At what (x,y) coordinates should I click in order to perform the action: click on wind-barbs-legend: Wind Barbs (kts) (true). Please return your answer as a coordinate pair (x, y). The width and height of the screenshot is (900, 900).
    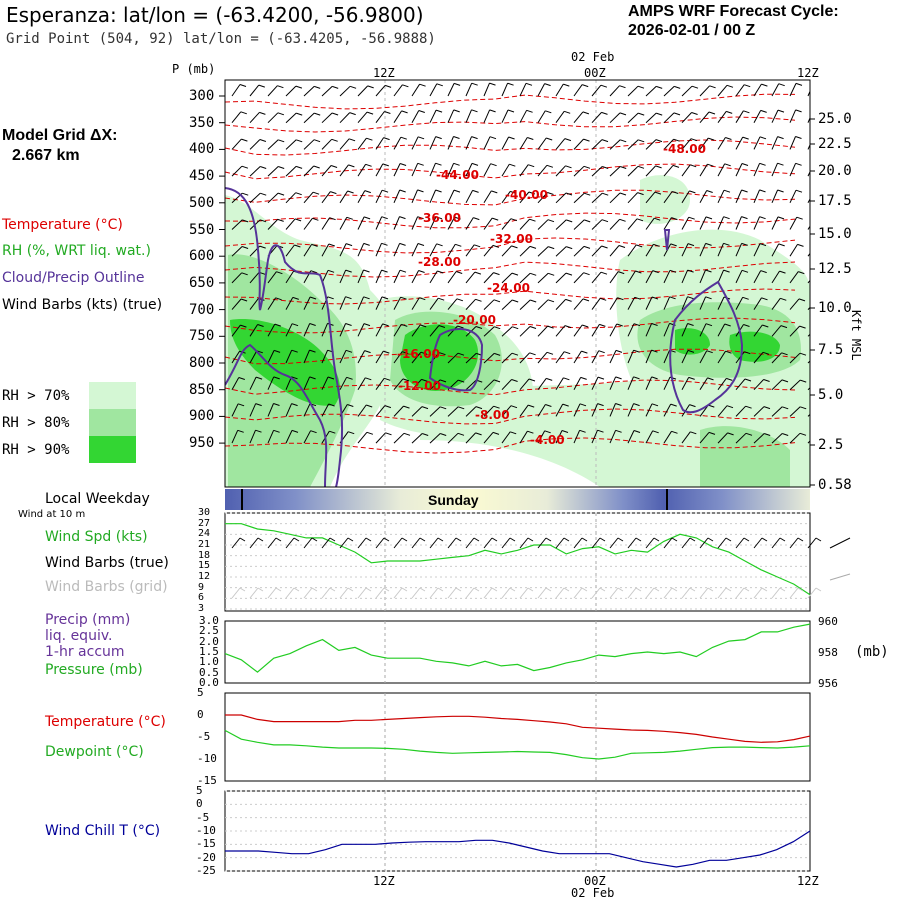
    Looking at the image, I should click on (82, 305).